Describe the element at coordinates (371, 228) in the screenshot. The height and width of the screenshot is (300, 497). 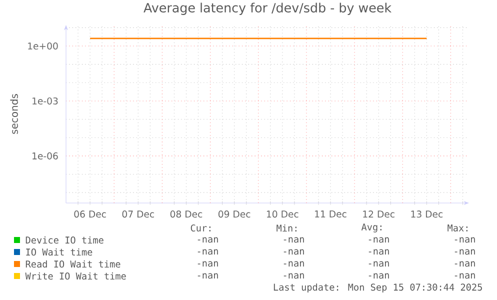
I see `text: Avg:` at that location.